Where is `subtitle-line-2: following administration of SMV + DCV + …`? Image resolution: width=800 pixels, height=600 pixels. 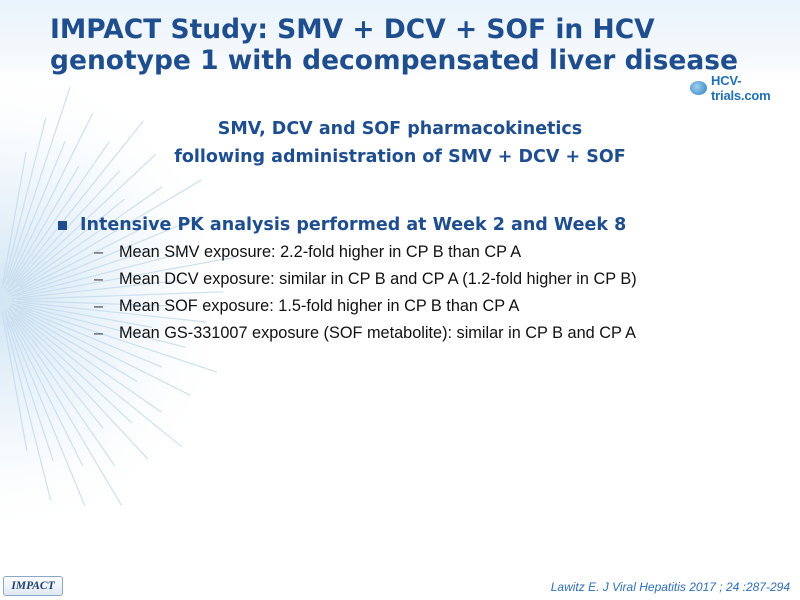
subtitle-line-2: following administration of SMV + DCV + … is located at coordinates (400, 157).